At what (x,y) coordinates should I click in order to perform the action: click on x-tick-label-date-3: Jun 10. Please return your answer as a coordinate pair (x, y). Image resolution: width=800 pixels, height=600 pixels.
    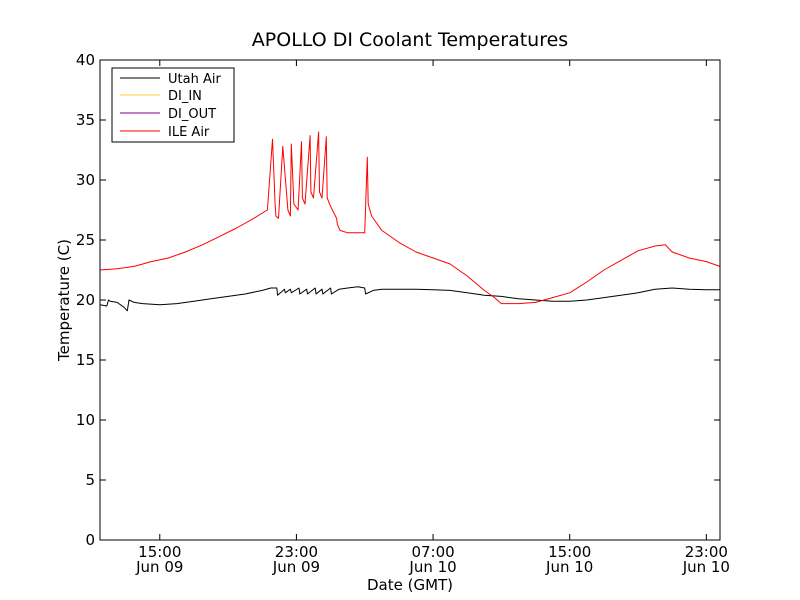
    Looking at the image, I should click on (569, 567).